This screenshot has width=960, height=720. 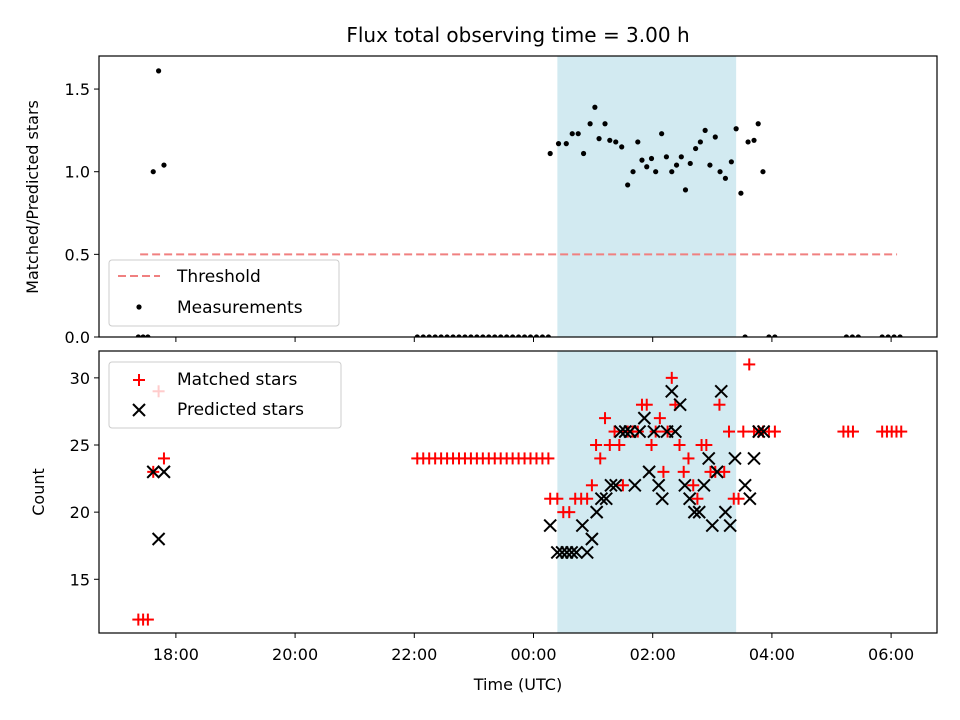 I want to click on x-tick-label: 20:00, so click(x=295, y=654).